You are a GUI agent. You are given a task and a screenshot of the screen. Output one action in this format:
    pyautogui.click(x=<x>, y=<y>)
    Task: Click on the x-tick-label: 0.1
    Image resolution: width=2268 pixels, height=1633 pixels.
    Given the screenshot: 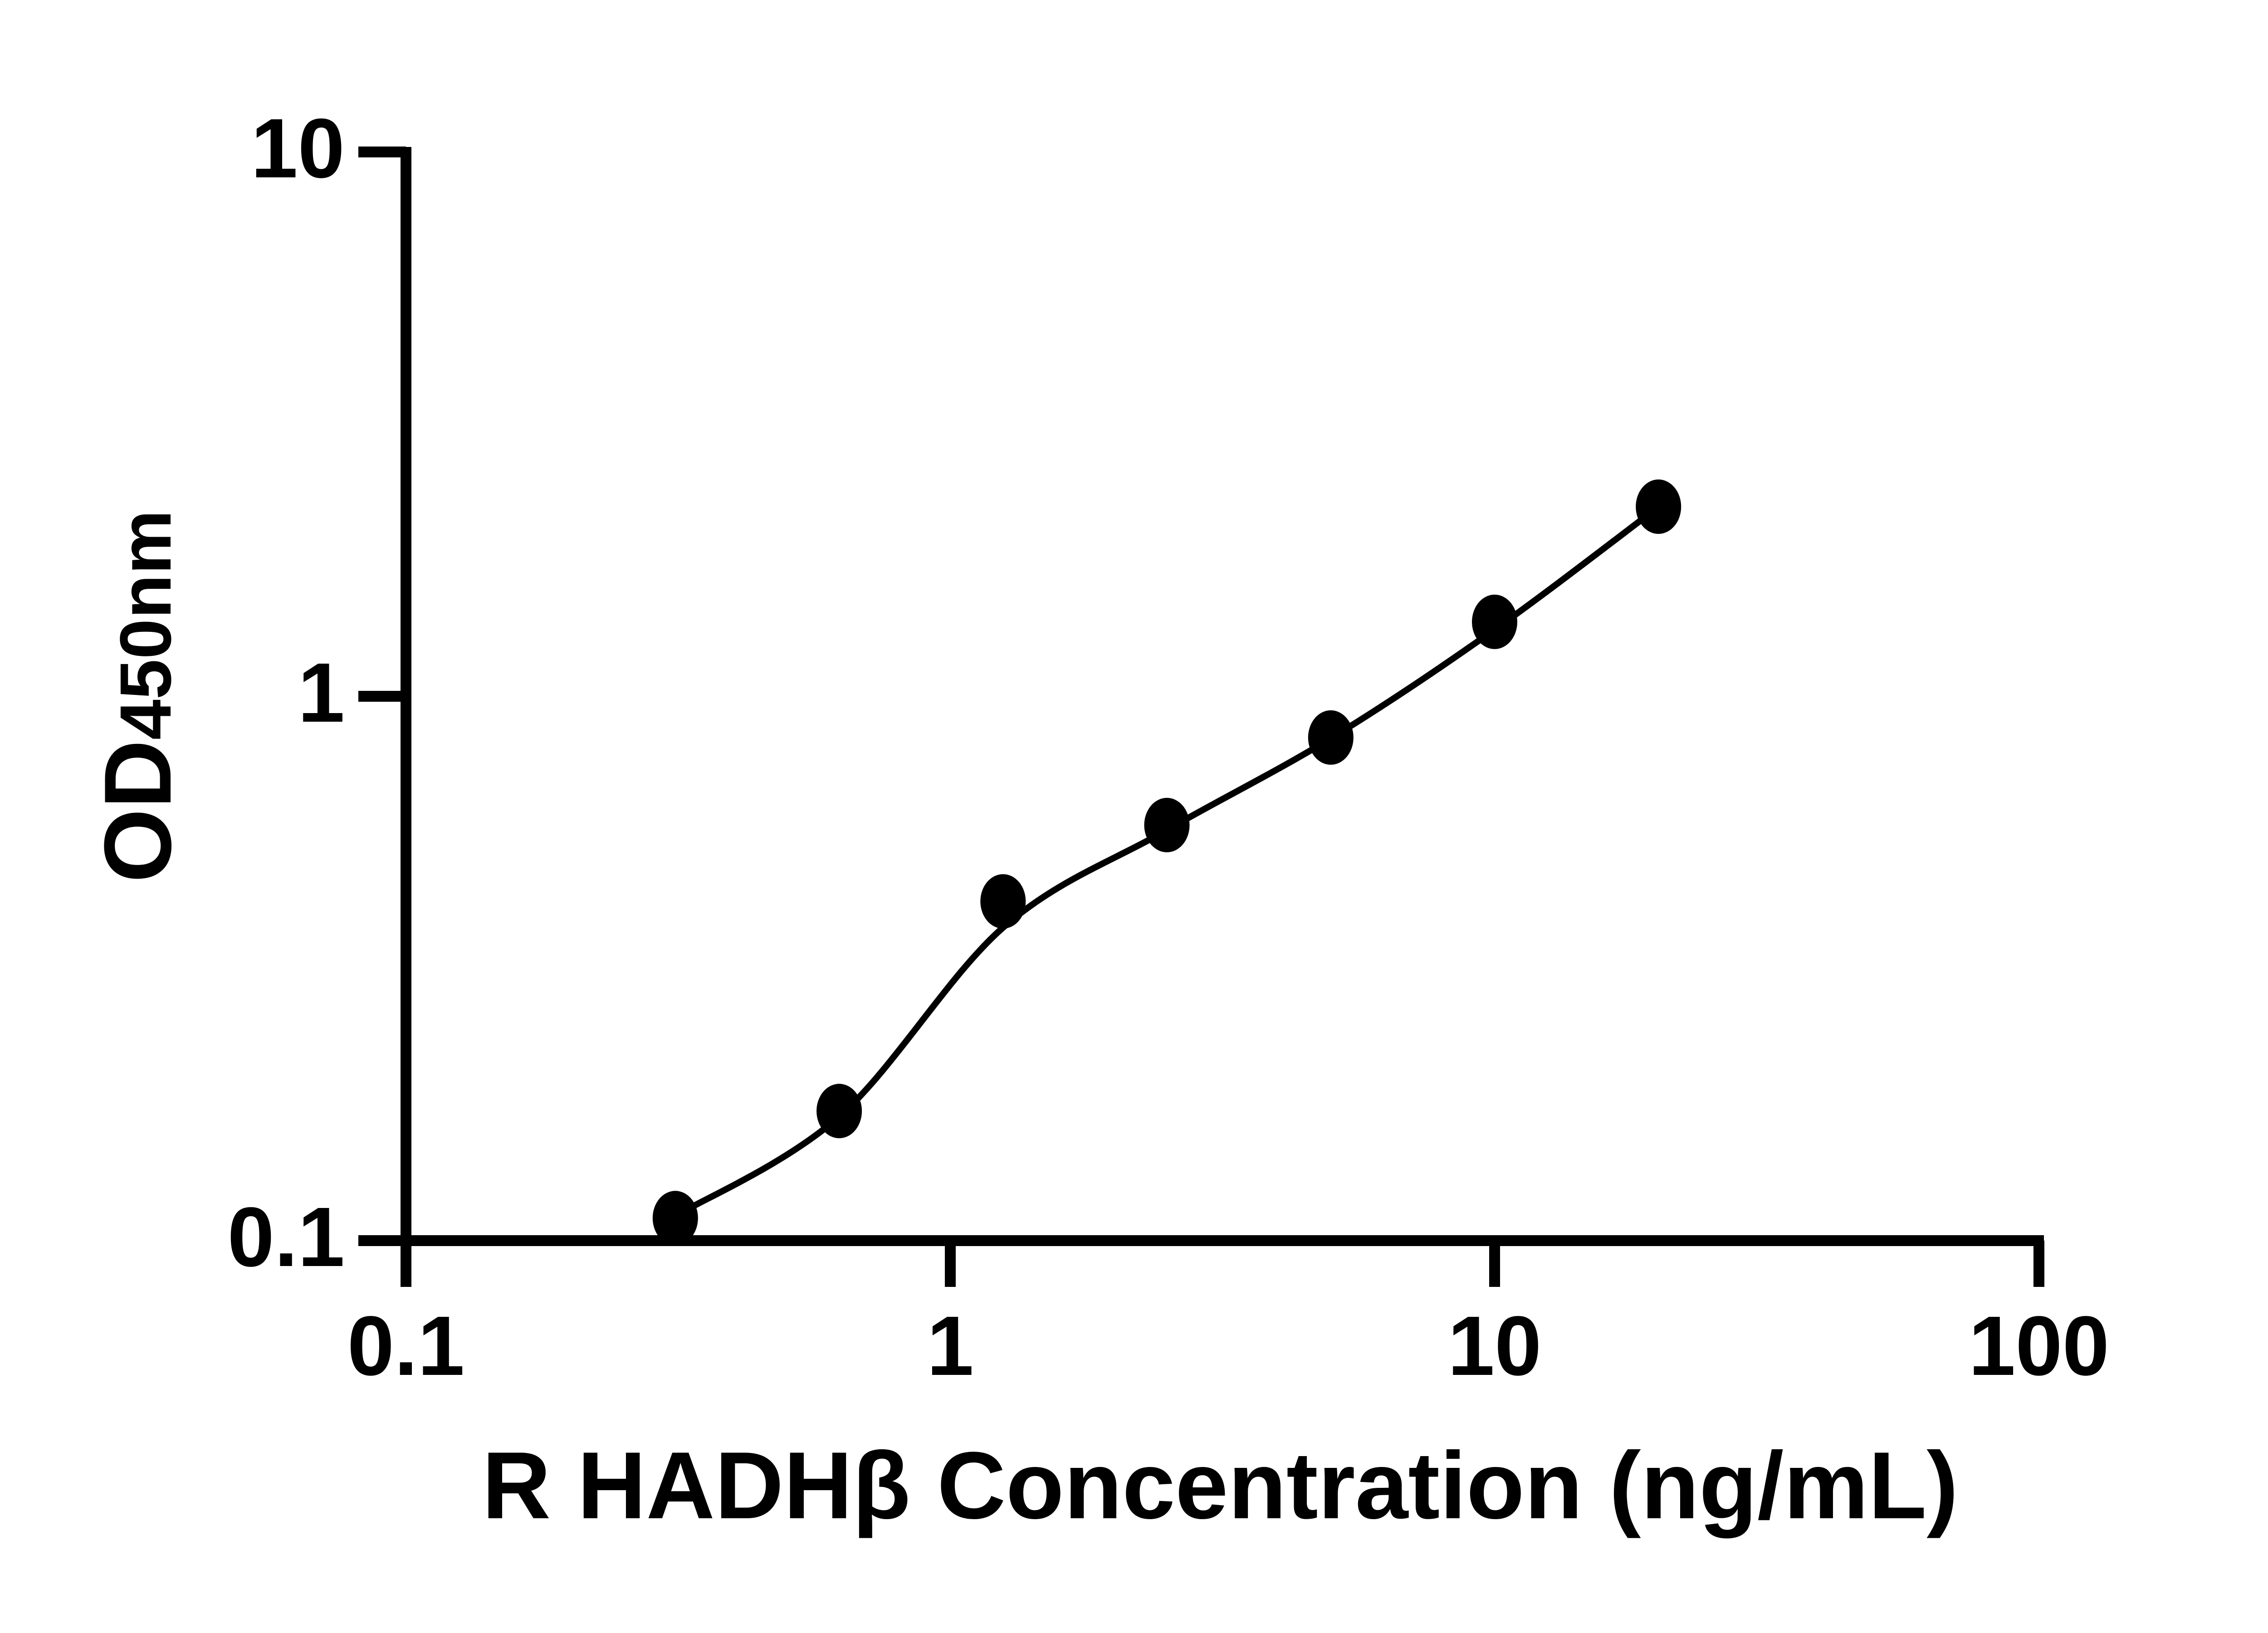 What is the action you would take?
    pyautogui.click(x=406, y=1346)
    